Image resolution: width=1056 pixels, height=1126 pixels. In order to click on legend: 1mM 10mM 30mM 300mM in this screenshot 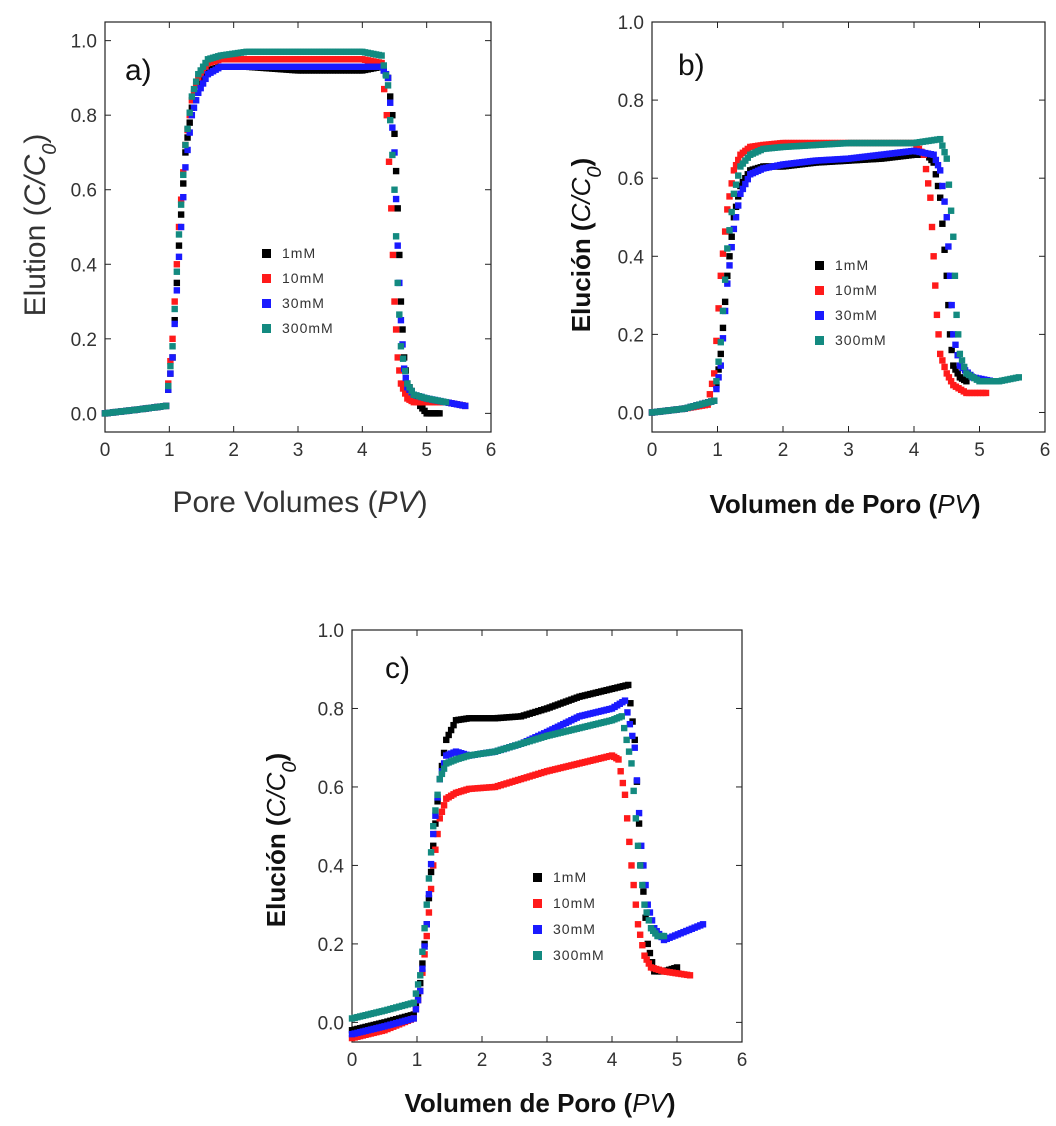, I will do `click(850, 302)`.